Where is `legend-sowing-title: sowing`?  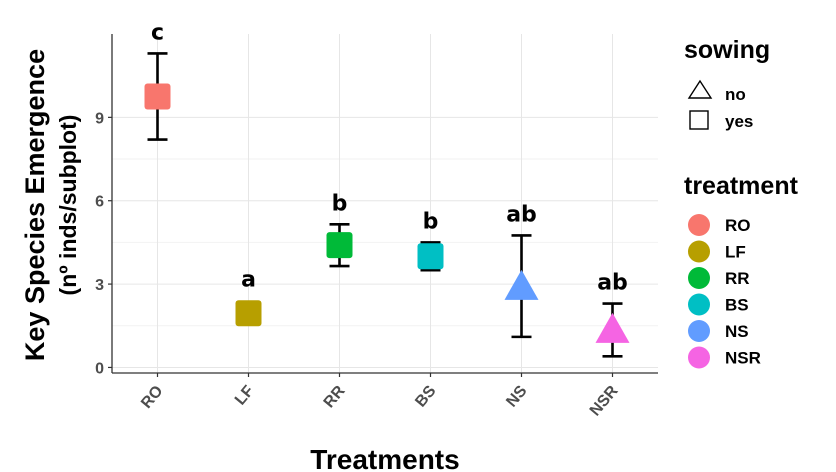
legend-sowing-title: sowing is located at coordinates (727, 50).